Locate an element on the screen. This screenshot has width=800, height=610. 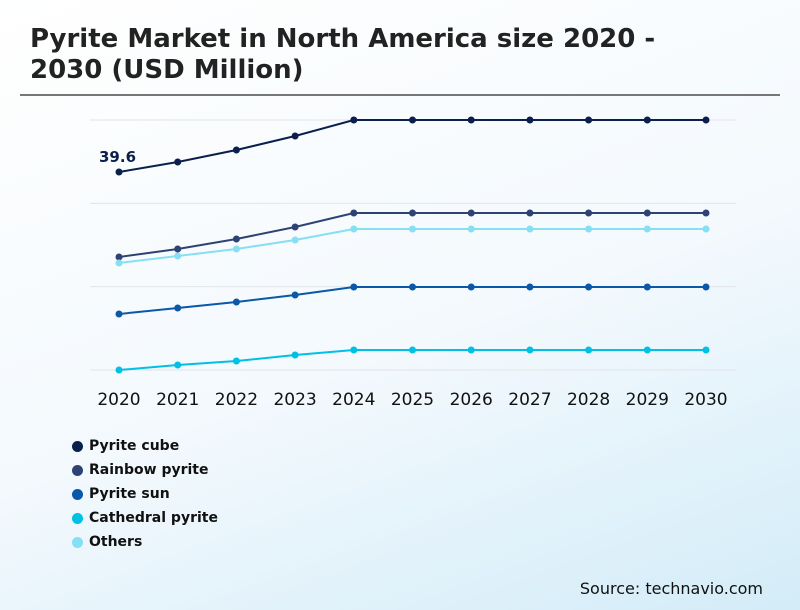
x-tick-label: 2021 is located at coordinates (177, 400).